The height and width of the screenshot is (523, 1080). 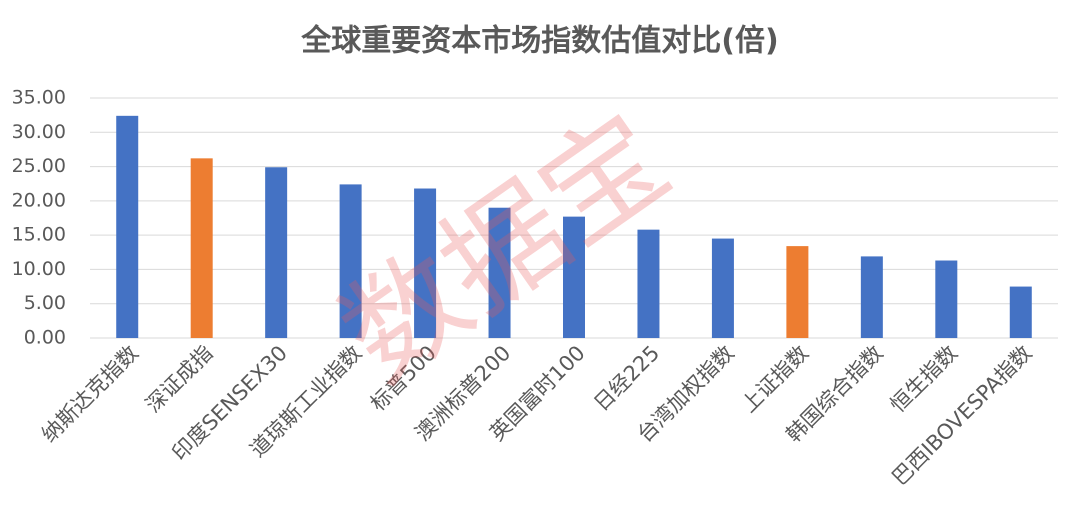 What do you see at coordinates (179, 379) in the screenshot?
I see `x-tick-label: 深证成指` at bounding box center [179, 379].